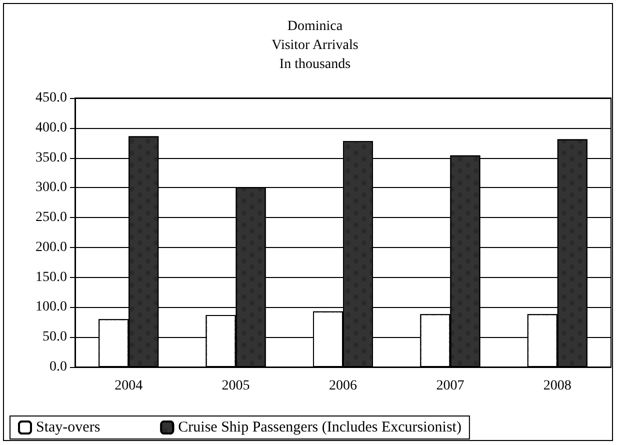 The image size is (618, 445). What do you see at coordinates (51, 277) in the screenshot?
I see `y-tick-label: 150.0` at bounding box center [51, 277].